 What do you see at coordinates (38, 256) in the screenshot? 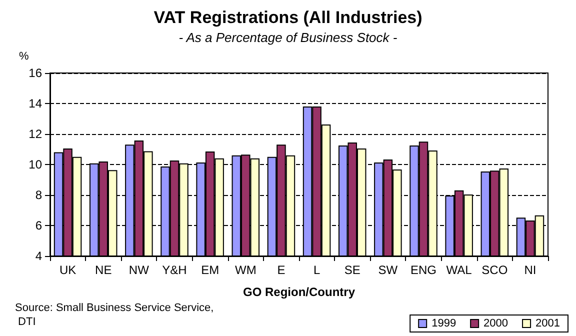
I see `y-tick-label: 4` at bounding box center [38, 256].